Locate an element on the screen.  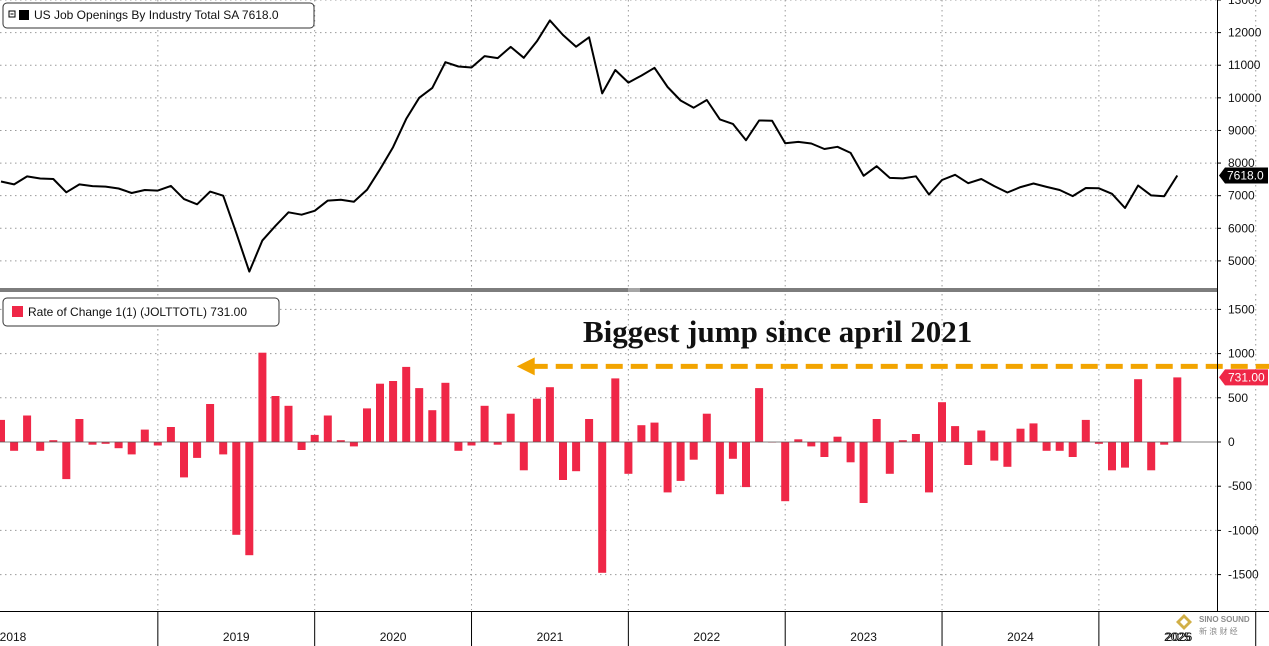
bottom-y-tick-label--1500: -1500 is located at coordinates (1243, 575).